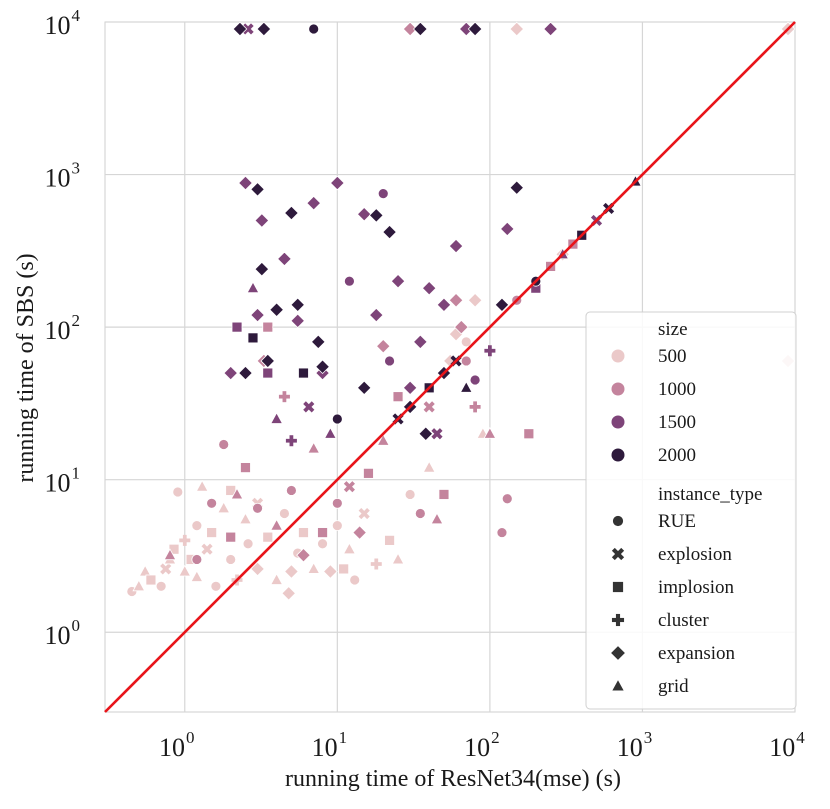 This screenshot has width=830, height=809. What do you see at coordinates (672, 356) in the screenshot?
I see `legend-size-label: 500` at bounding box center [672, 356].